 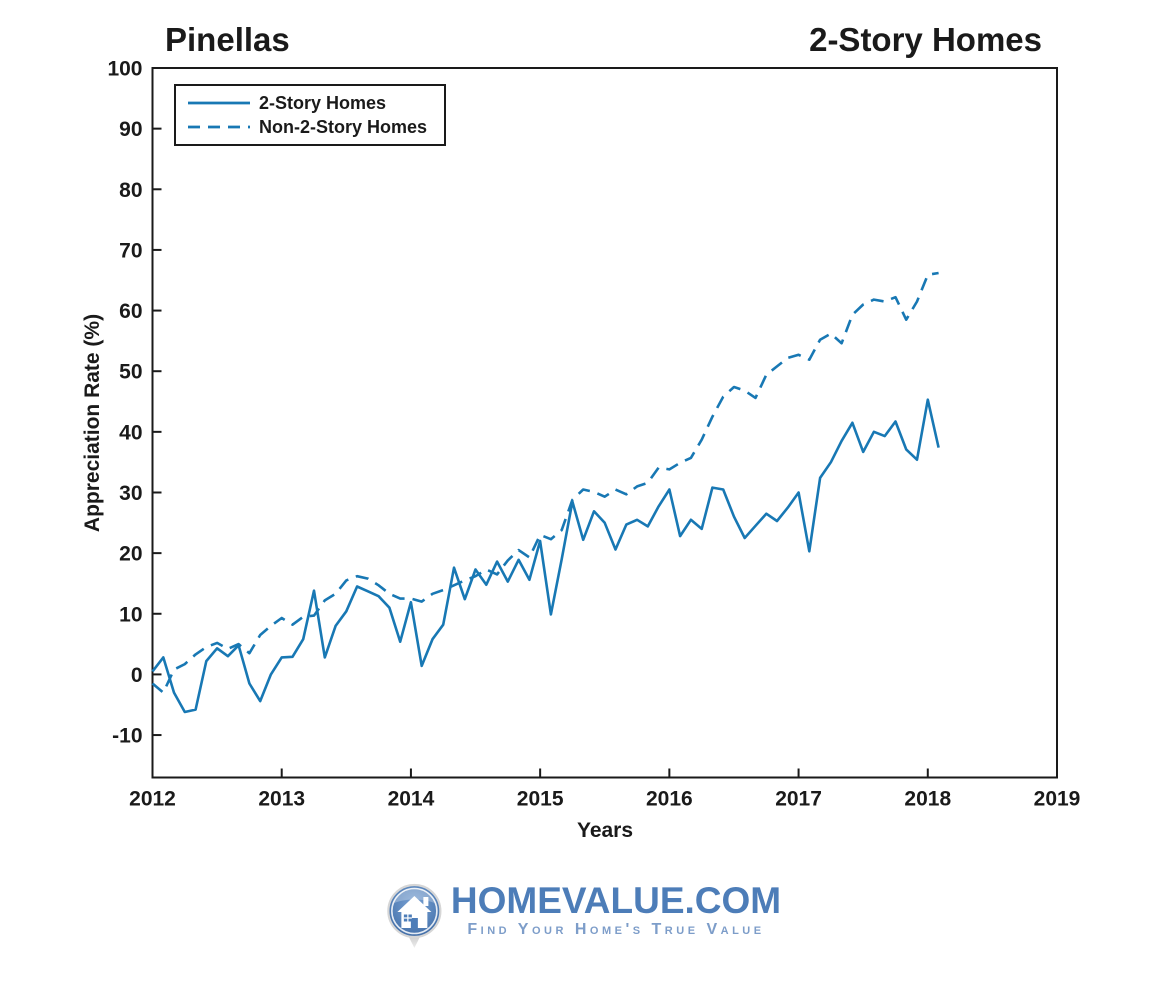 I want to click on x-tick-label: 2014, so click(x=411, y=799).